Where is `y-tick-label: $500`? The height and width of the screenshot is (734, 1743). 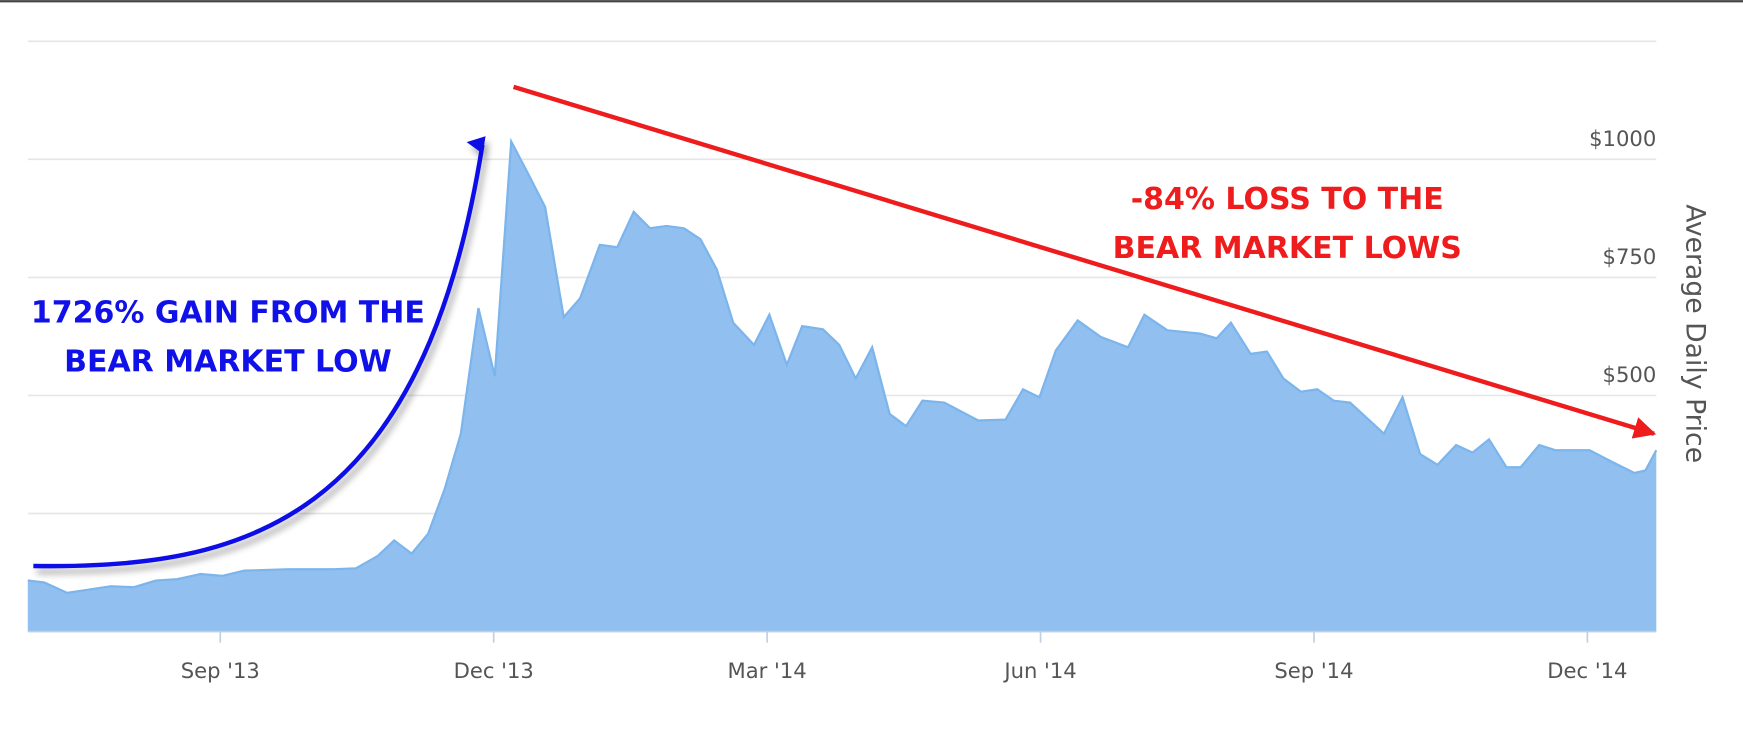
y-tick-label: $500 is located at coordinates (1630, 374).